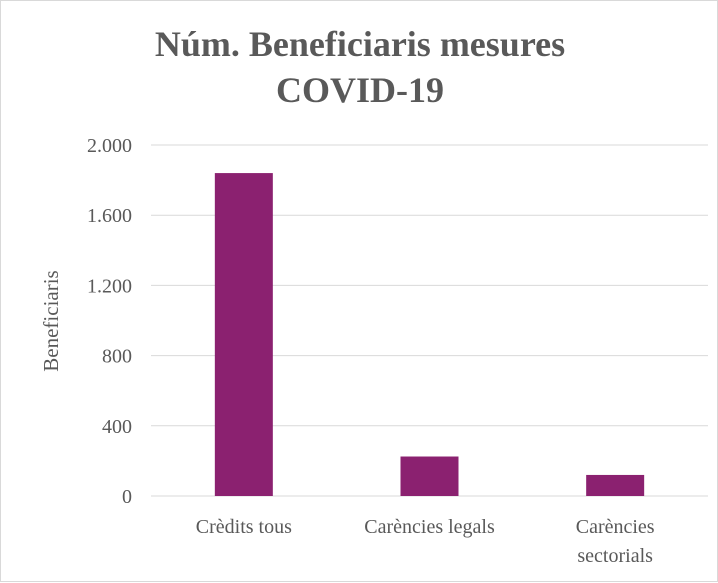 The image size is (718, 583). Describe the element at coordinates (51, 320) in the screenshot. I see `y-axis-title: Beneficiaris` at that location.